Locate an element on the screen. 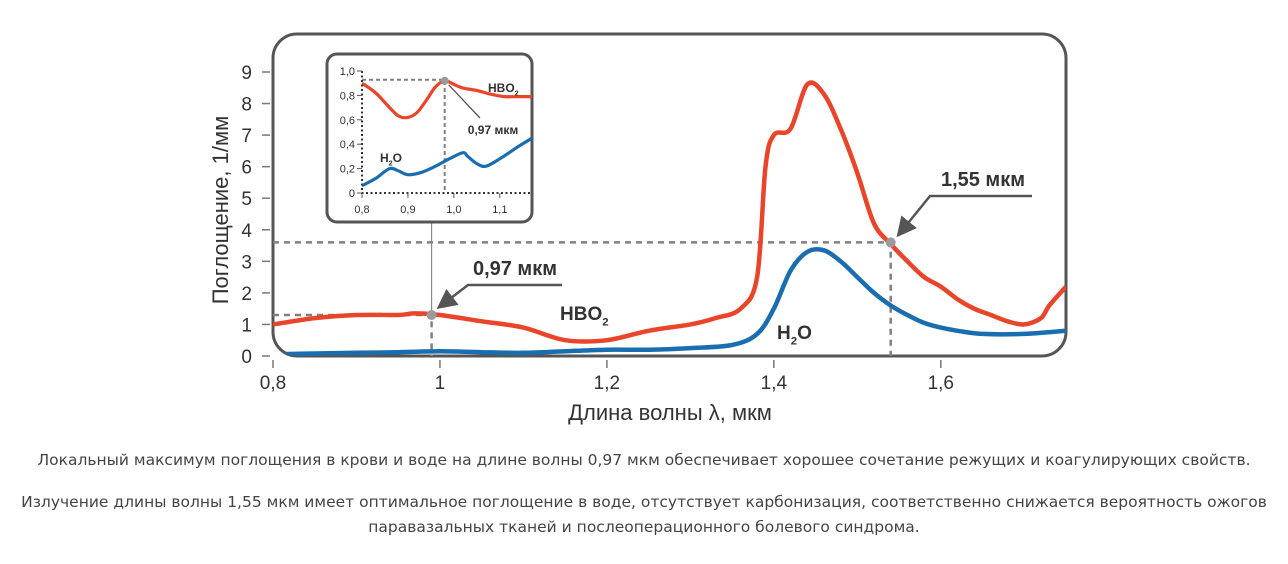 The width and height of the screenshot is (1288, 564). y-tick-label: 4 is located at coordinates (246, 231).